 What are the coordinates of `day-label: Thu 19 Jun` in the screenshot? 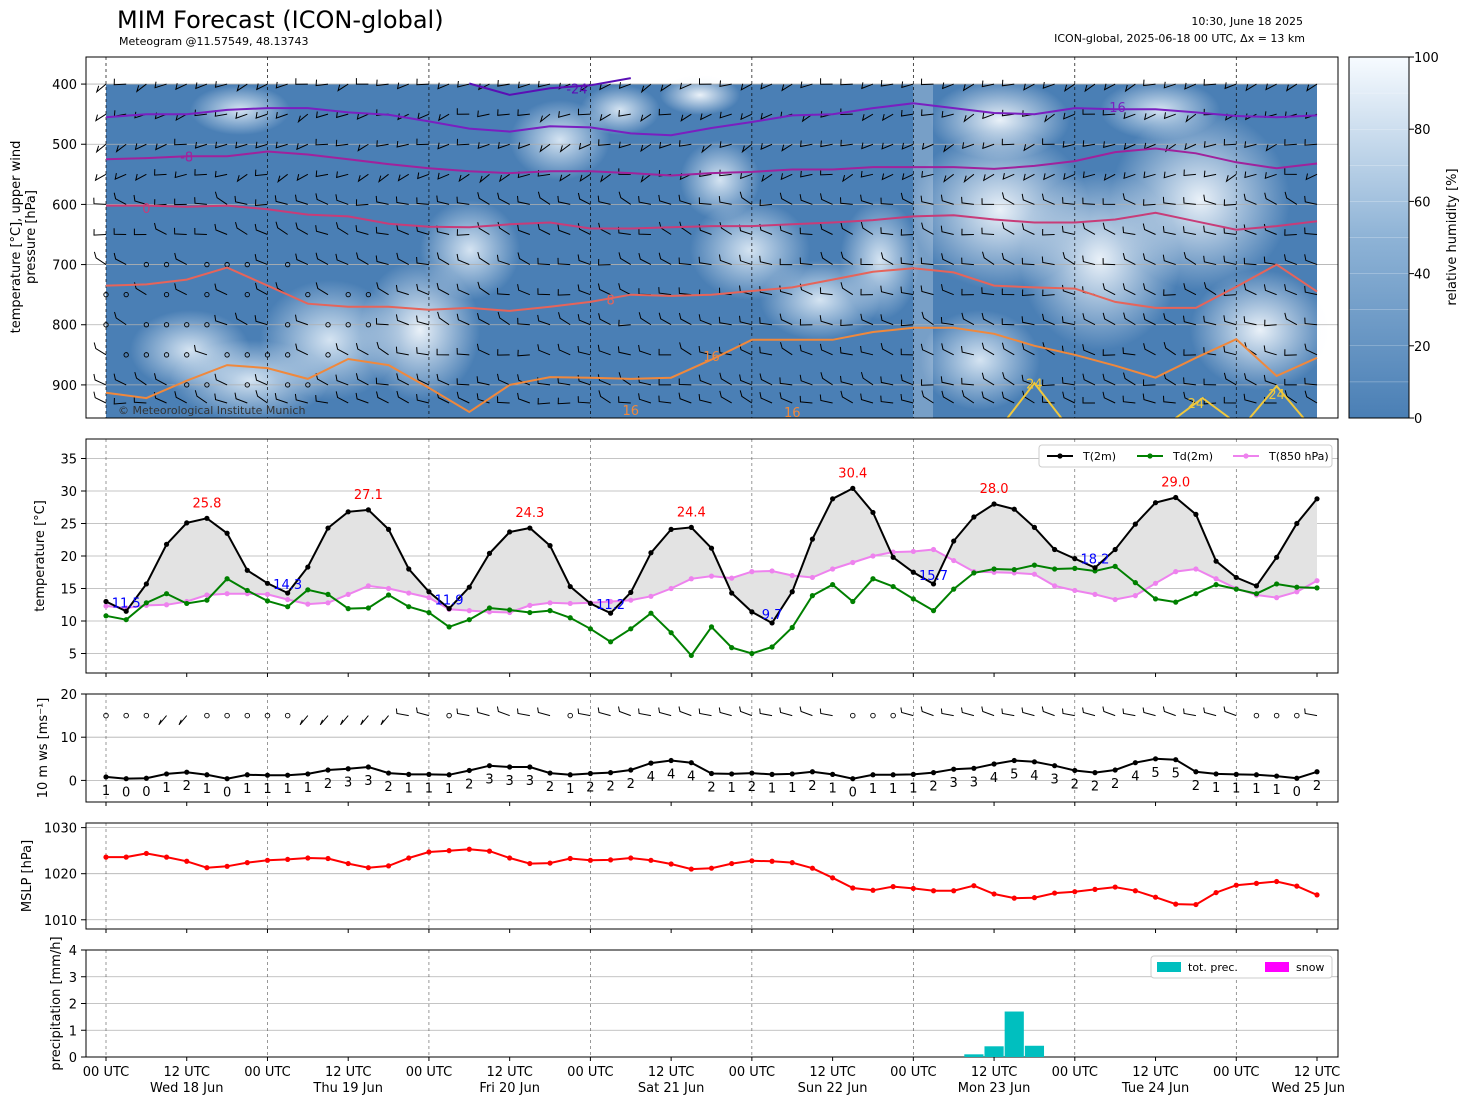 It's located at (347, 1088).